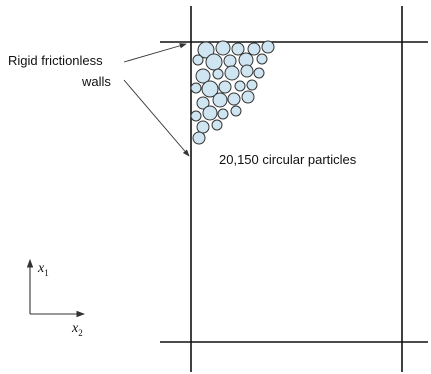 Image resolution: width=431 pixels, height=374 pixels. Describe the element at coordinates (155, 53) in the screenshot. I see `arrow-to-top-wall` at that location.